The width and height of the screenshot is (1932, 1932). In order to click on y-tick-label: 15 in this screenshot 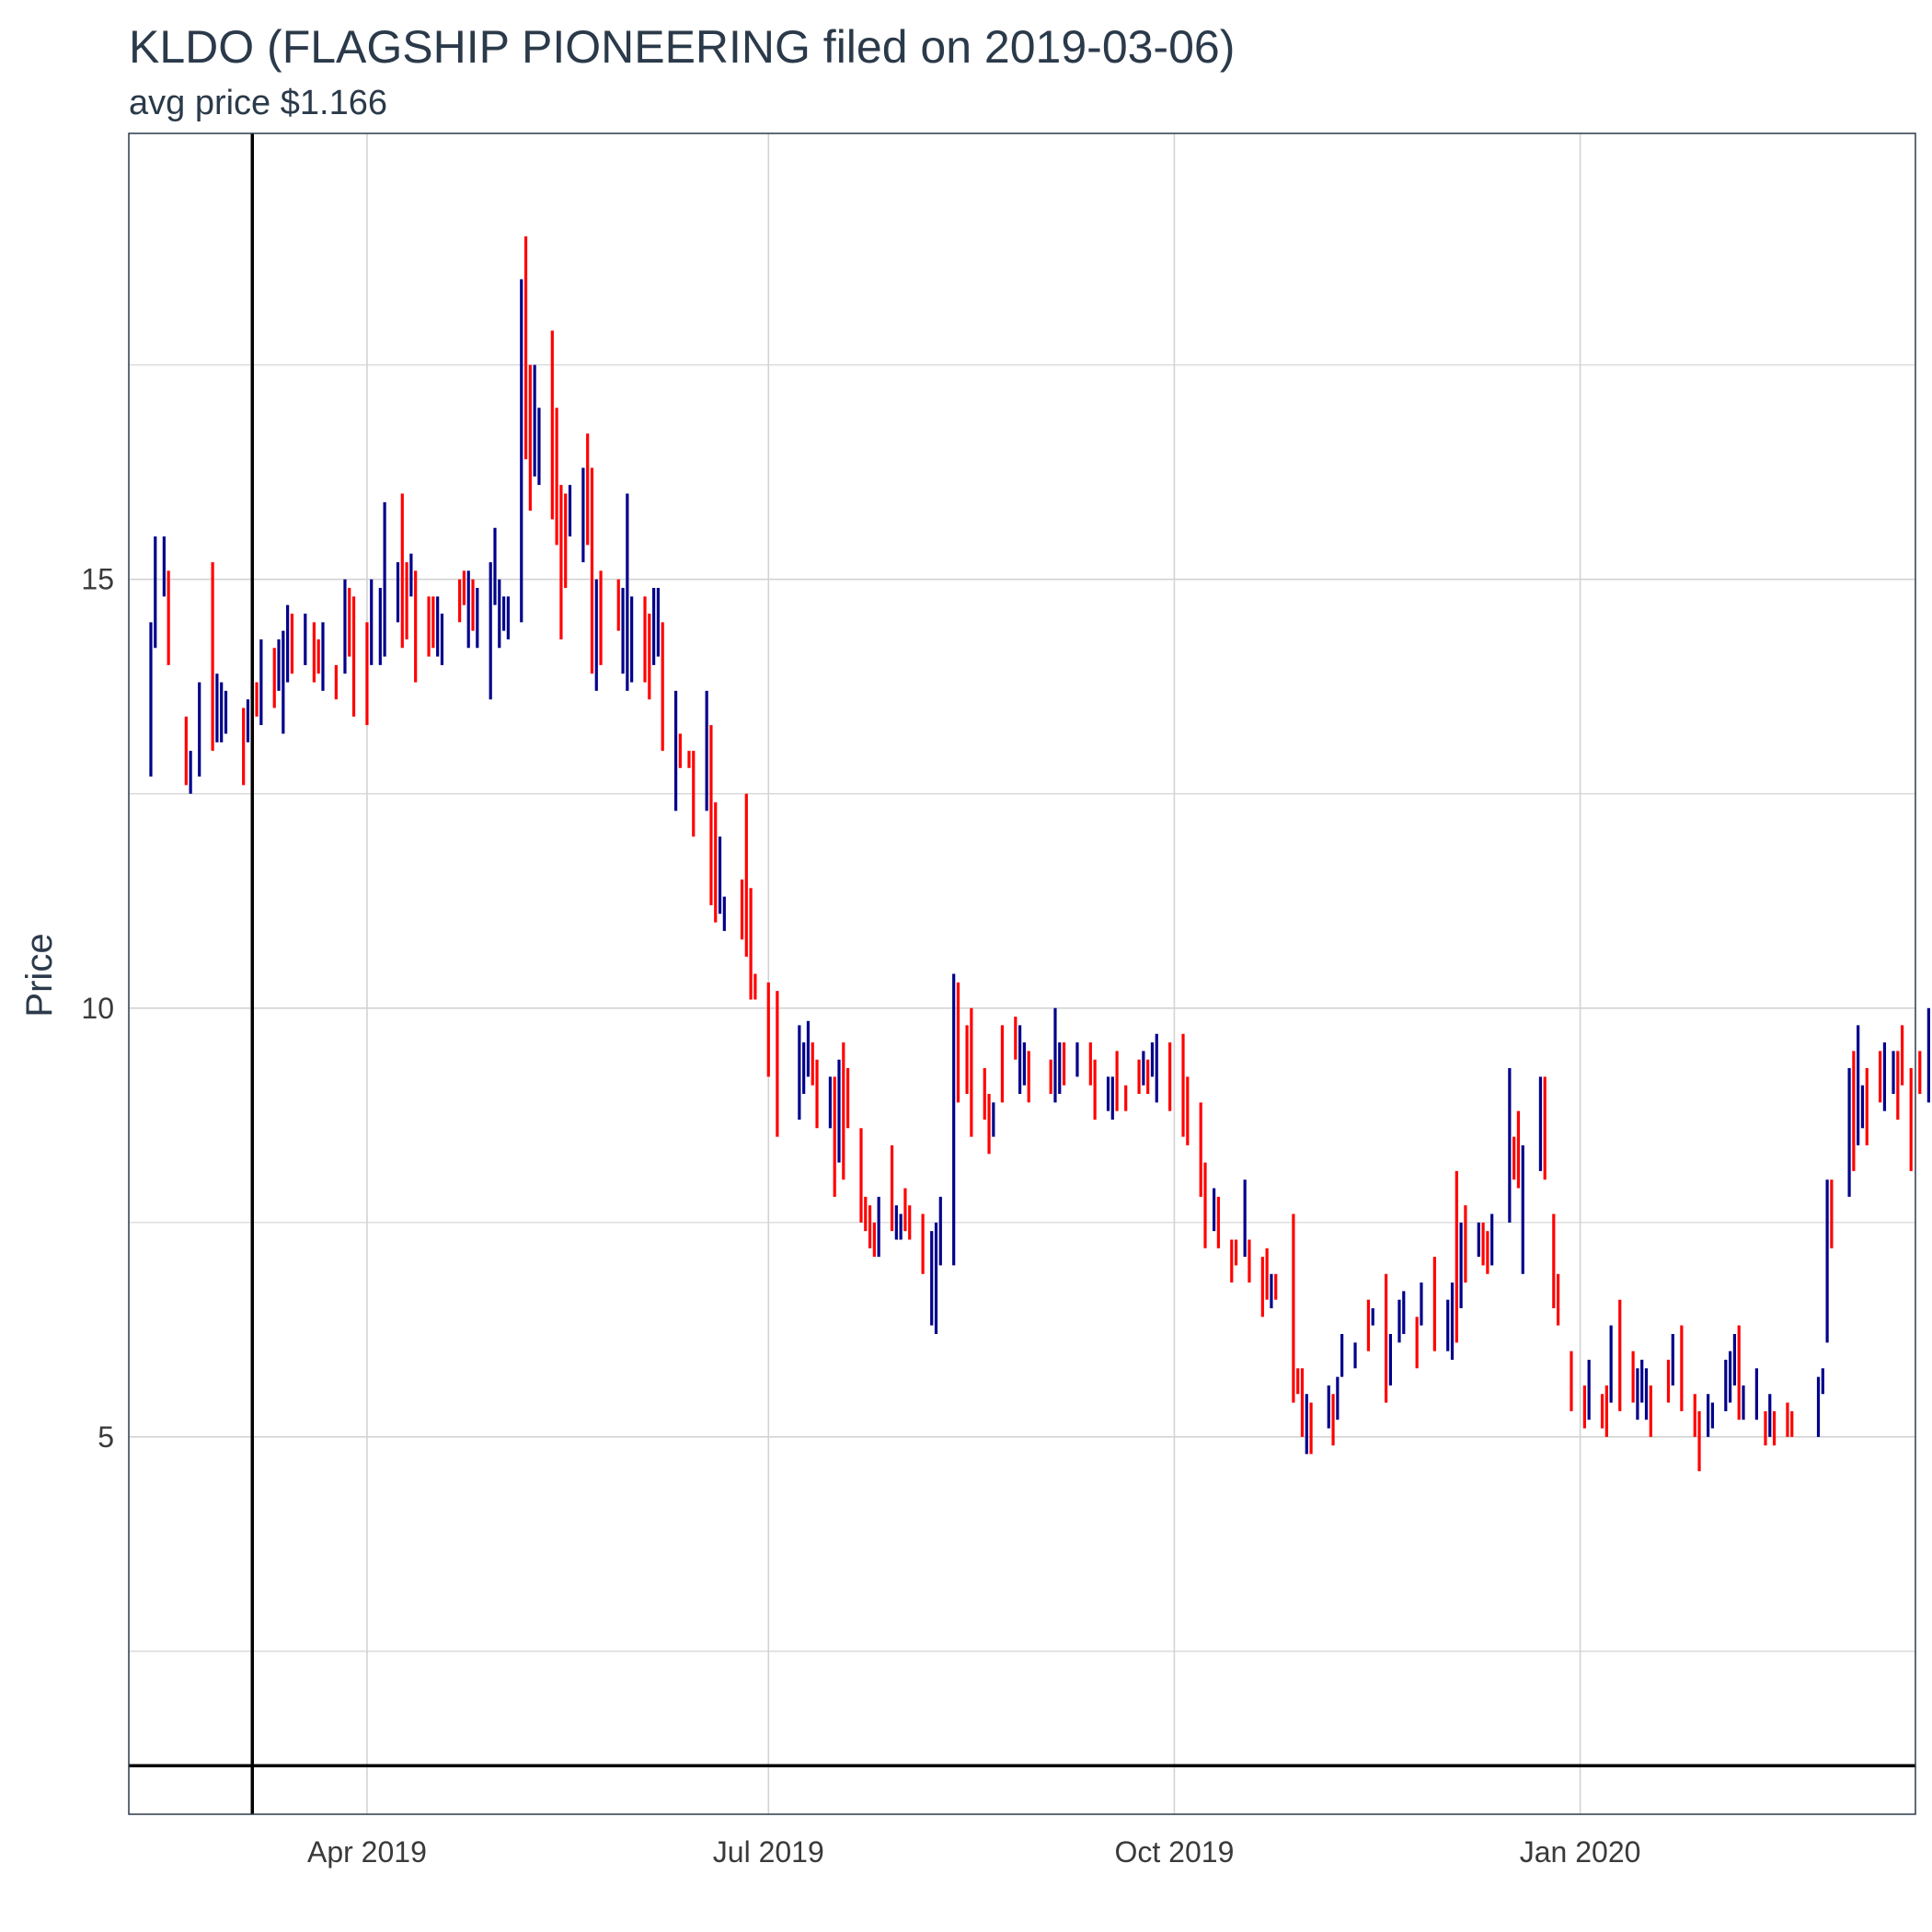, I will do `click(97, 579)`.